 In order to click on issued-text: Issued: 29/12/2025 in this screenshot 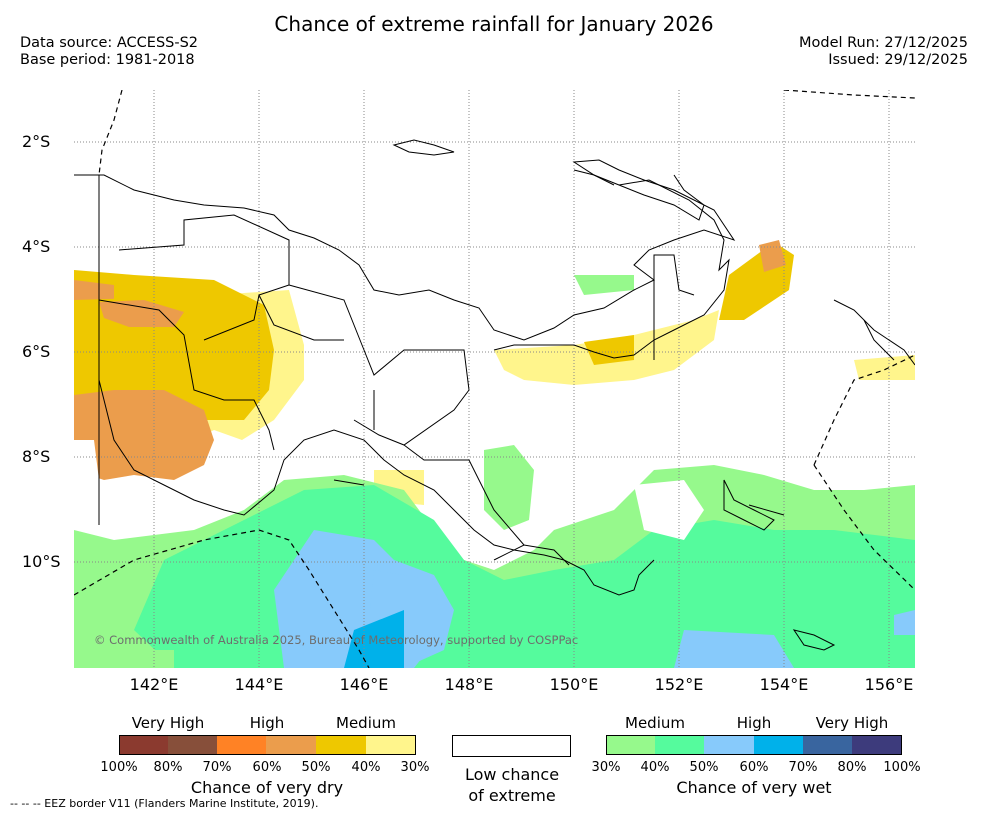, I will do `click(898, 60)`.